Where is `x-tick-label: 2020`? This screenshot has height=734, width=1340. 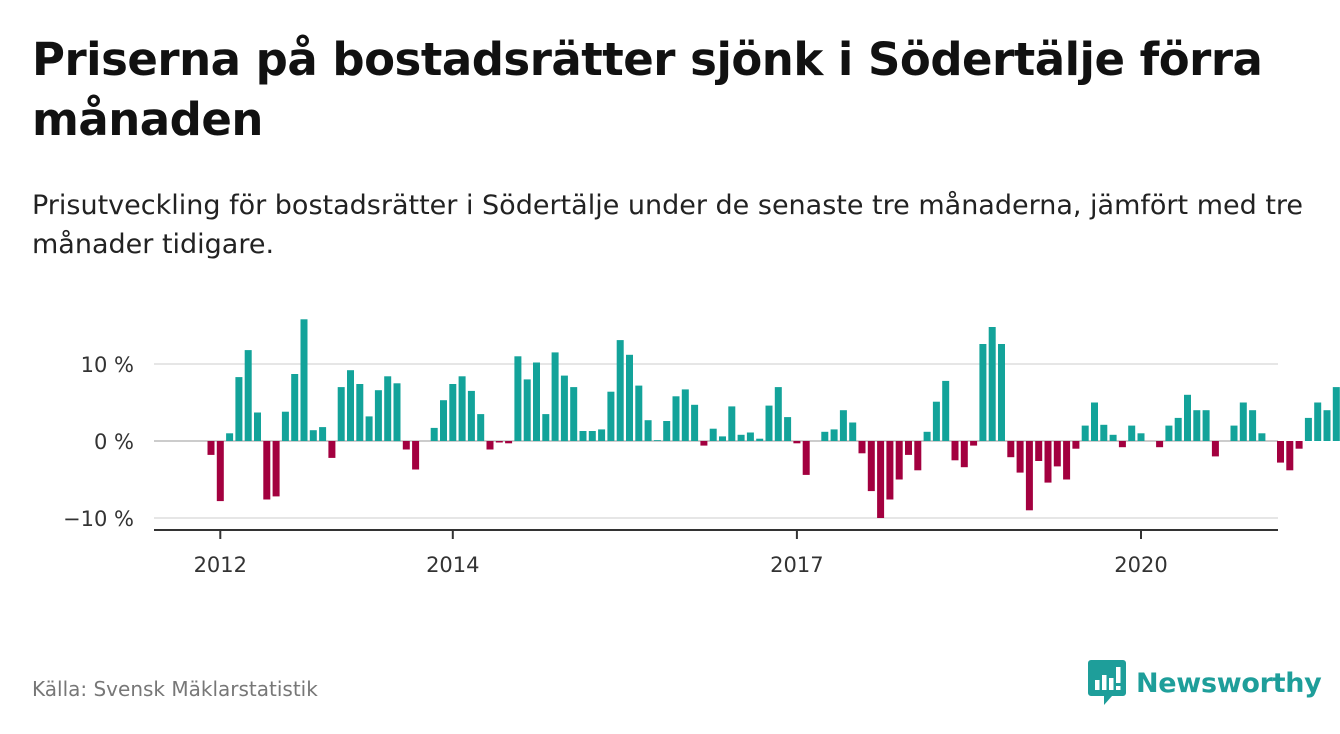
x-tick-label: 2020 is located at coordinates (1140, 565).